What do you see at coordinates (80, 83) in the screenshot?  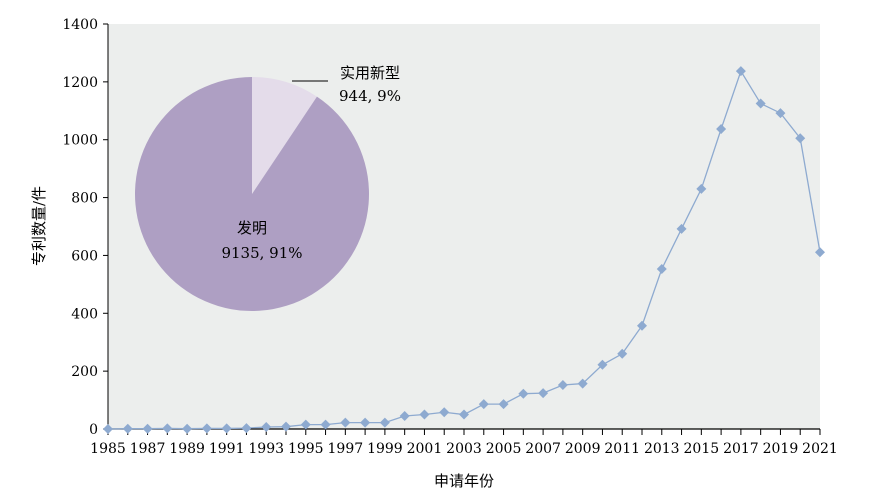 I see `y-tick-label: 1200` at bounding box center [80, 83].